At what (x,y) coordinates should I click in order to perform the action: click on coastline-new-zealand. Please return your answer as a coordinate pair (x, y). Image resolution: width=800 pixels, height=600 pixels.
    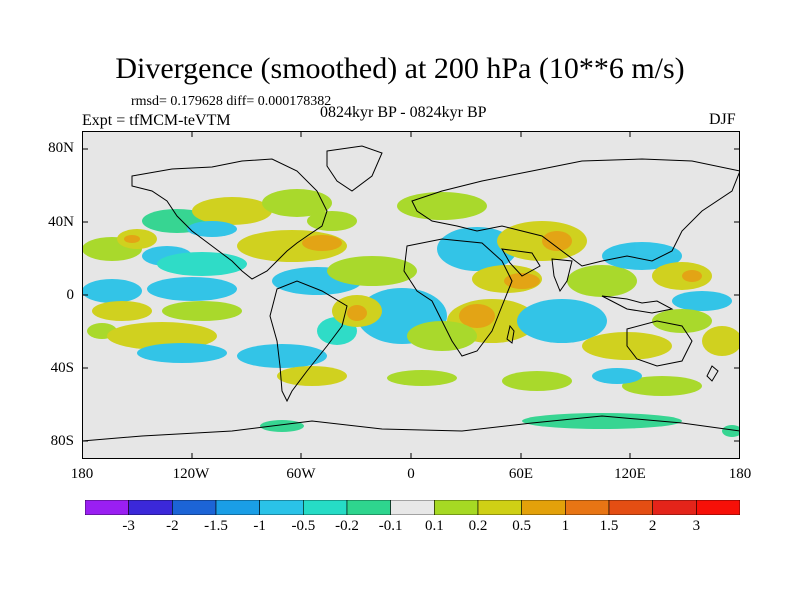
    Looking at the image, I should click on (712, 373).